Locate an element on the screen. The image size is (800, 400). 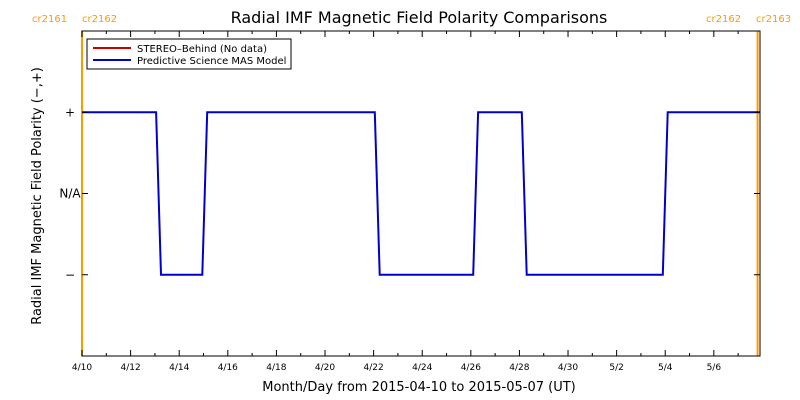
legend-label: Predictive Science MAS Model is located at coordinates (211, 61).